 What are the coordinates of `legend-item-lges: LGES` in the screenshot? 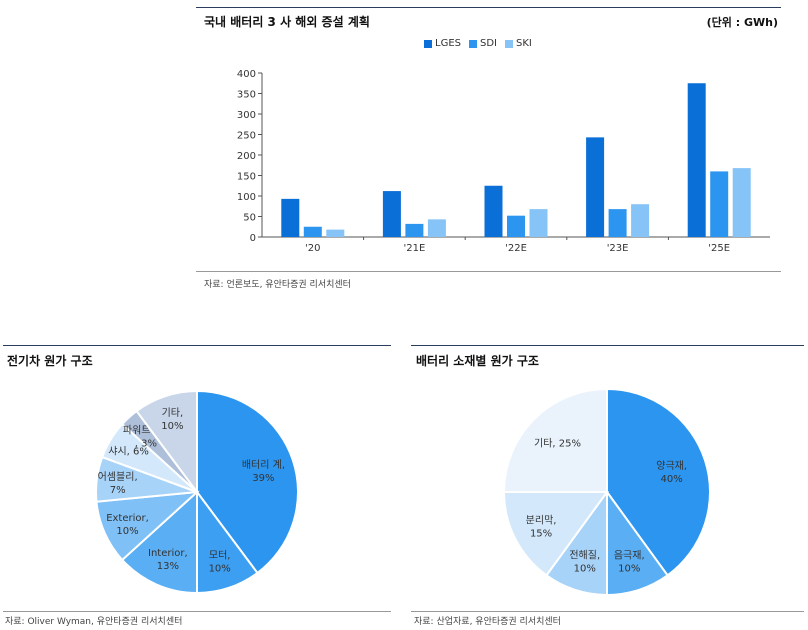 It's located at (442, 43).